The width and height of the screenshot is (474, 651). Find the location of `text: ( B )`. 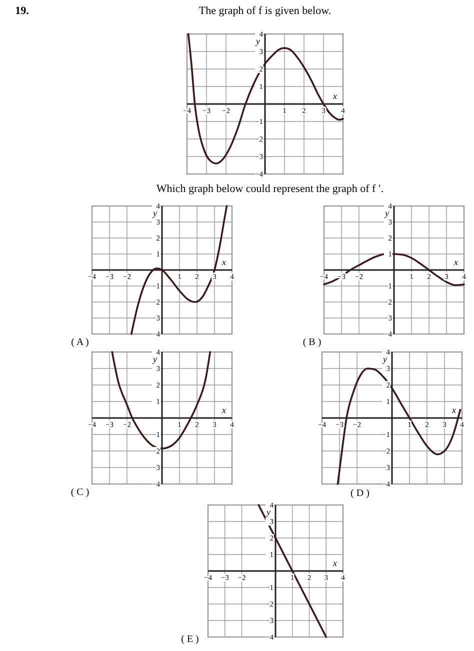

text: ( B ) is located at coordinates (312, 342).